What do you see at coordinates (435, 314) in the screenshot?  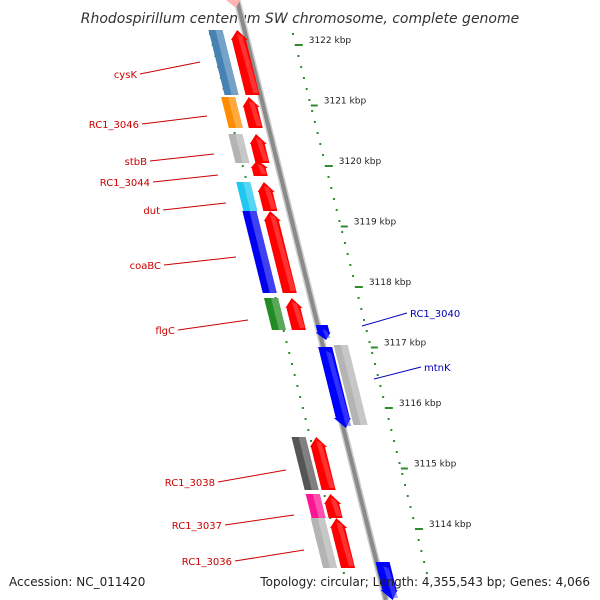 I see `gene-label-RC1_3040: RC1_3040` at bounding box center [435, 314].